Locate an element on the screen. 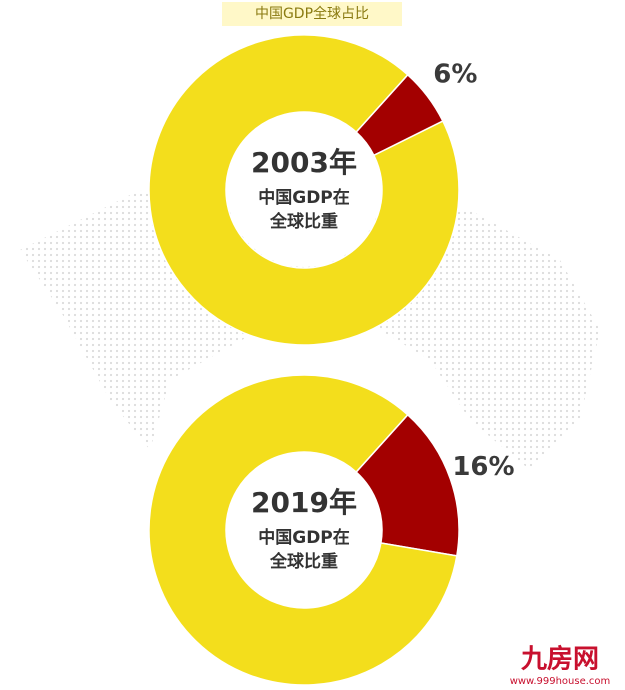 This screenshot has height=690, width=625. donut-slice is located at coordinates (407, 485).